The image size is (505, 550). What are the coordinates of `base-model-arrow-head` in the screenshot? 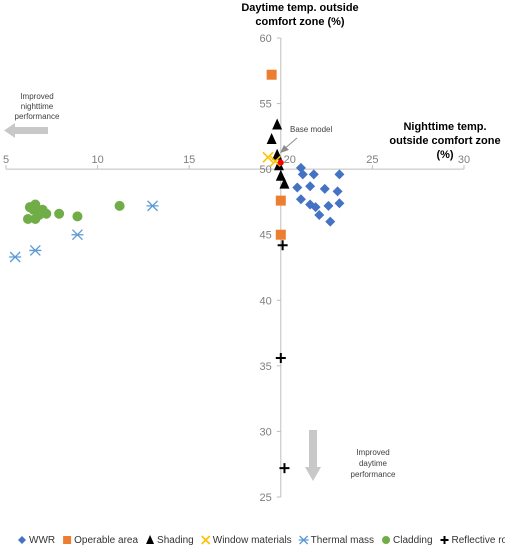 It's located at (284, 149).